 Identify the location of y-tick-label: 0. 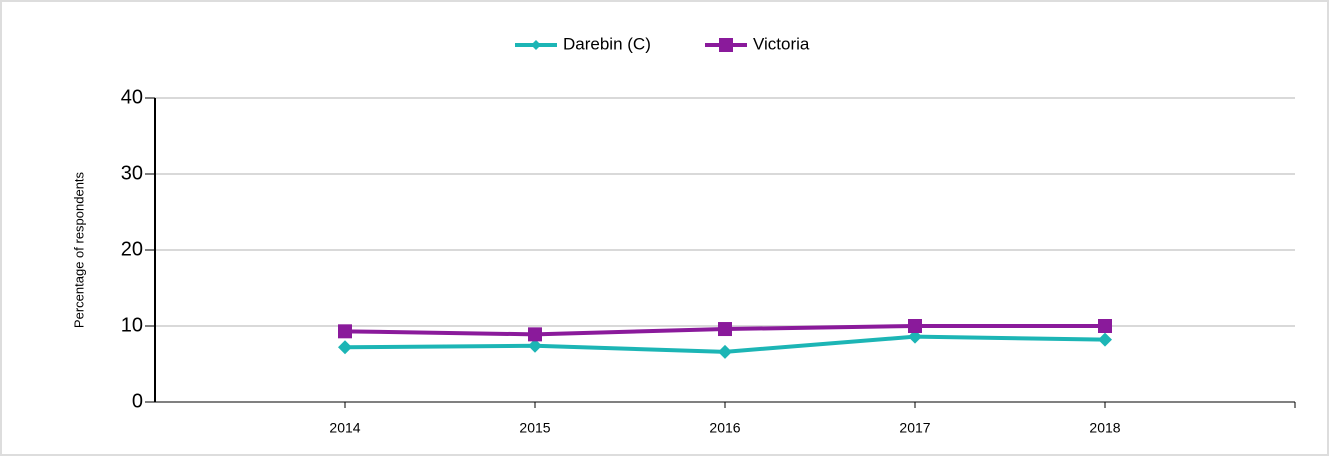
(137, 401).